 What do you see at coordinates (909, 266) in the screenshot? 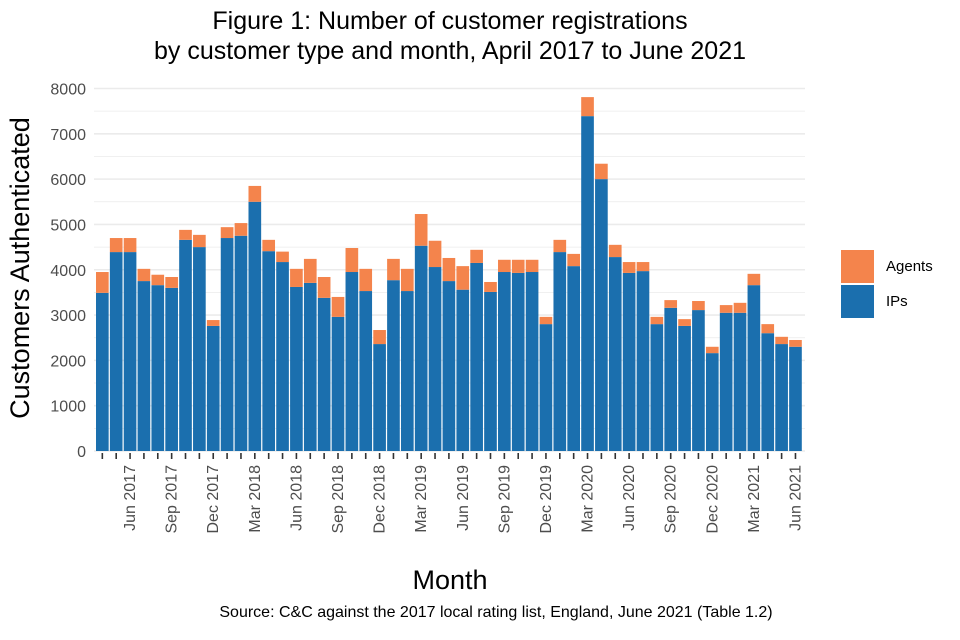
I see `legend-label-agents: Agents` at bounding box center [909, 266].